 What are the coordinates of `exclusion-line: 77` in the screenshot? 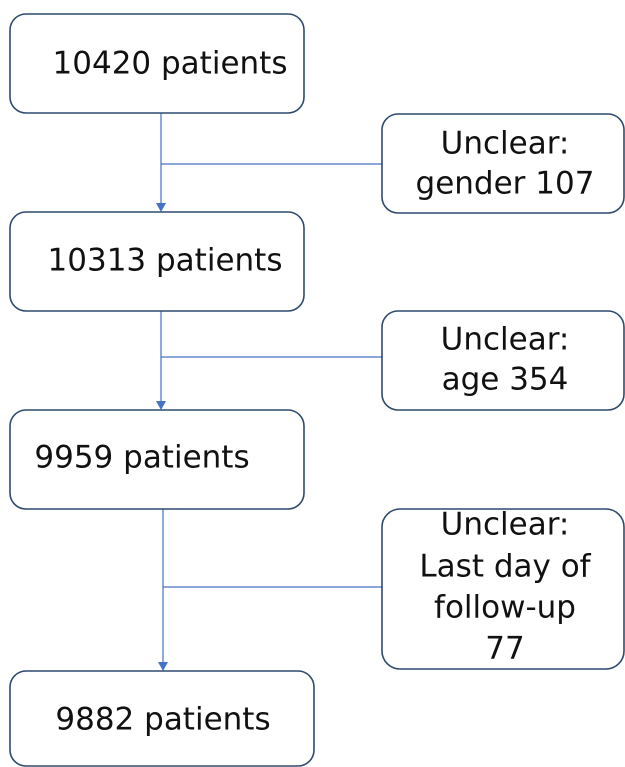 It's located at (504, 649).